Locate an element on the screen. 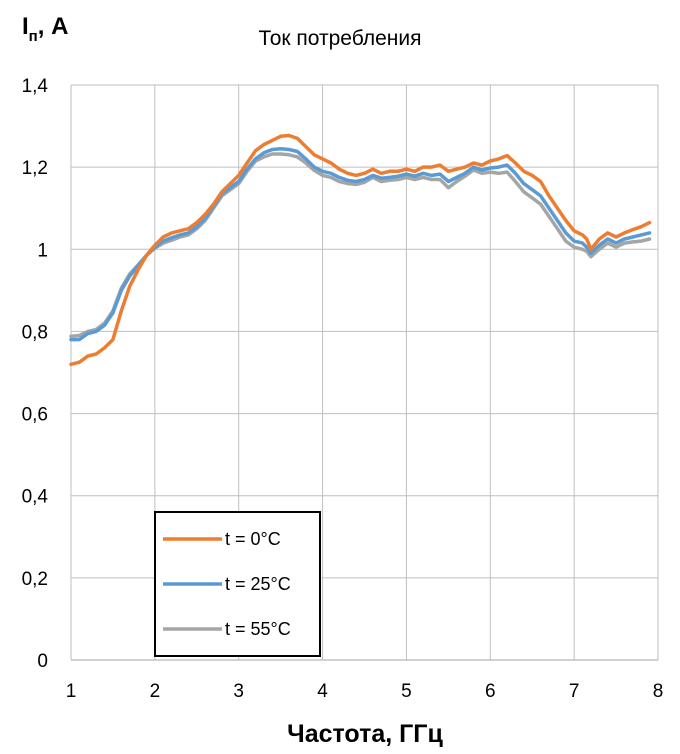 The height and width of the screenshot is (754, 680). x-tick-label: 3 is located at coordinates (238, 691).